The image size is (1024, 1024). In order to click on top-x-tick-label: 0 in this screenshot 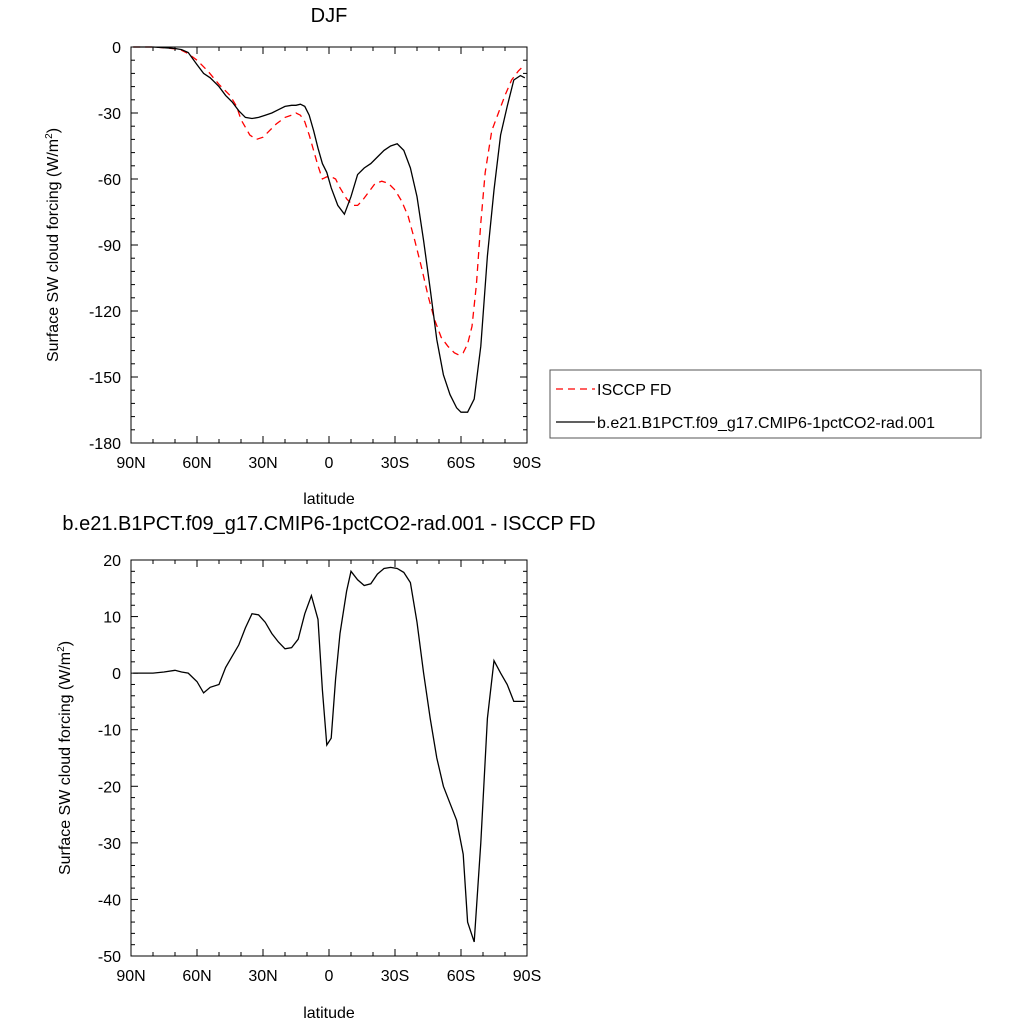, I will do `click(329, 463)`.